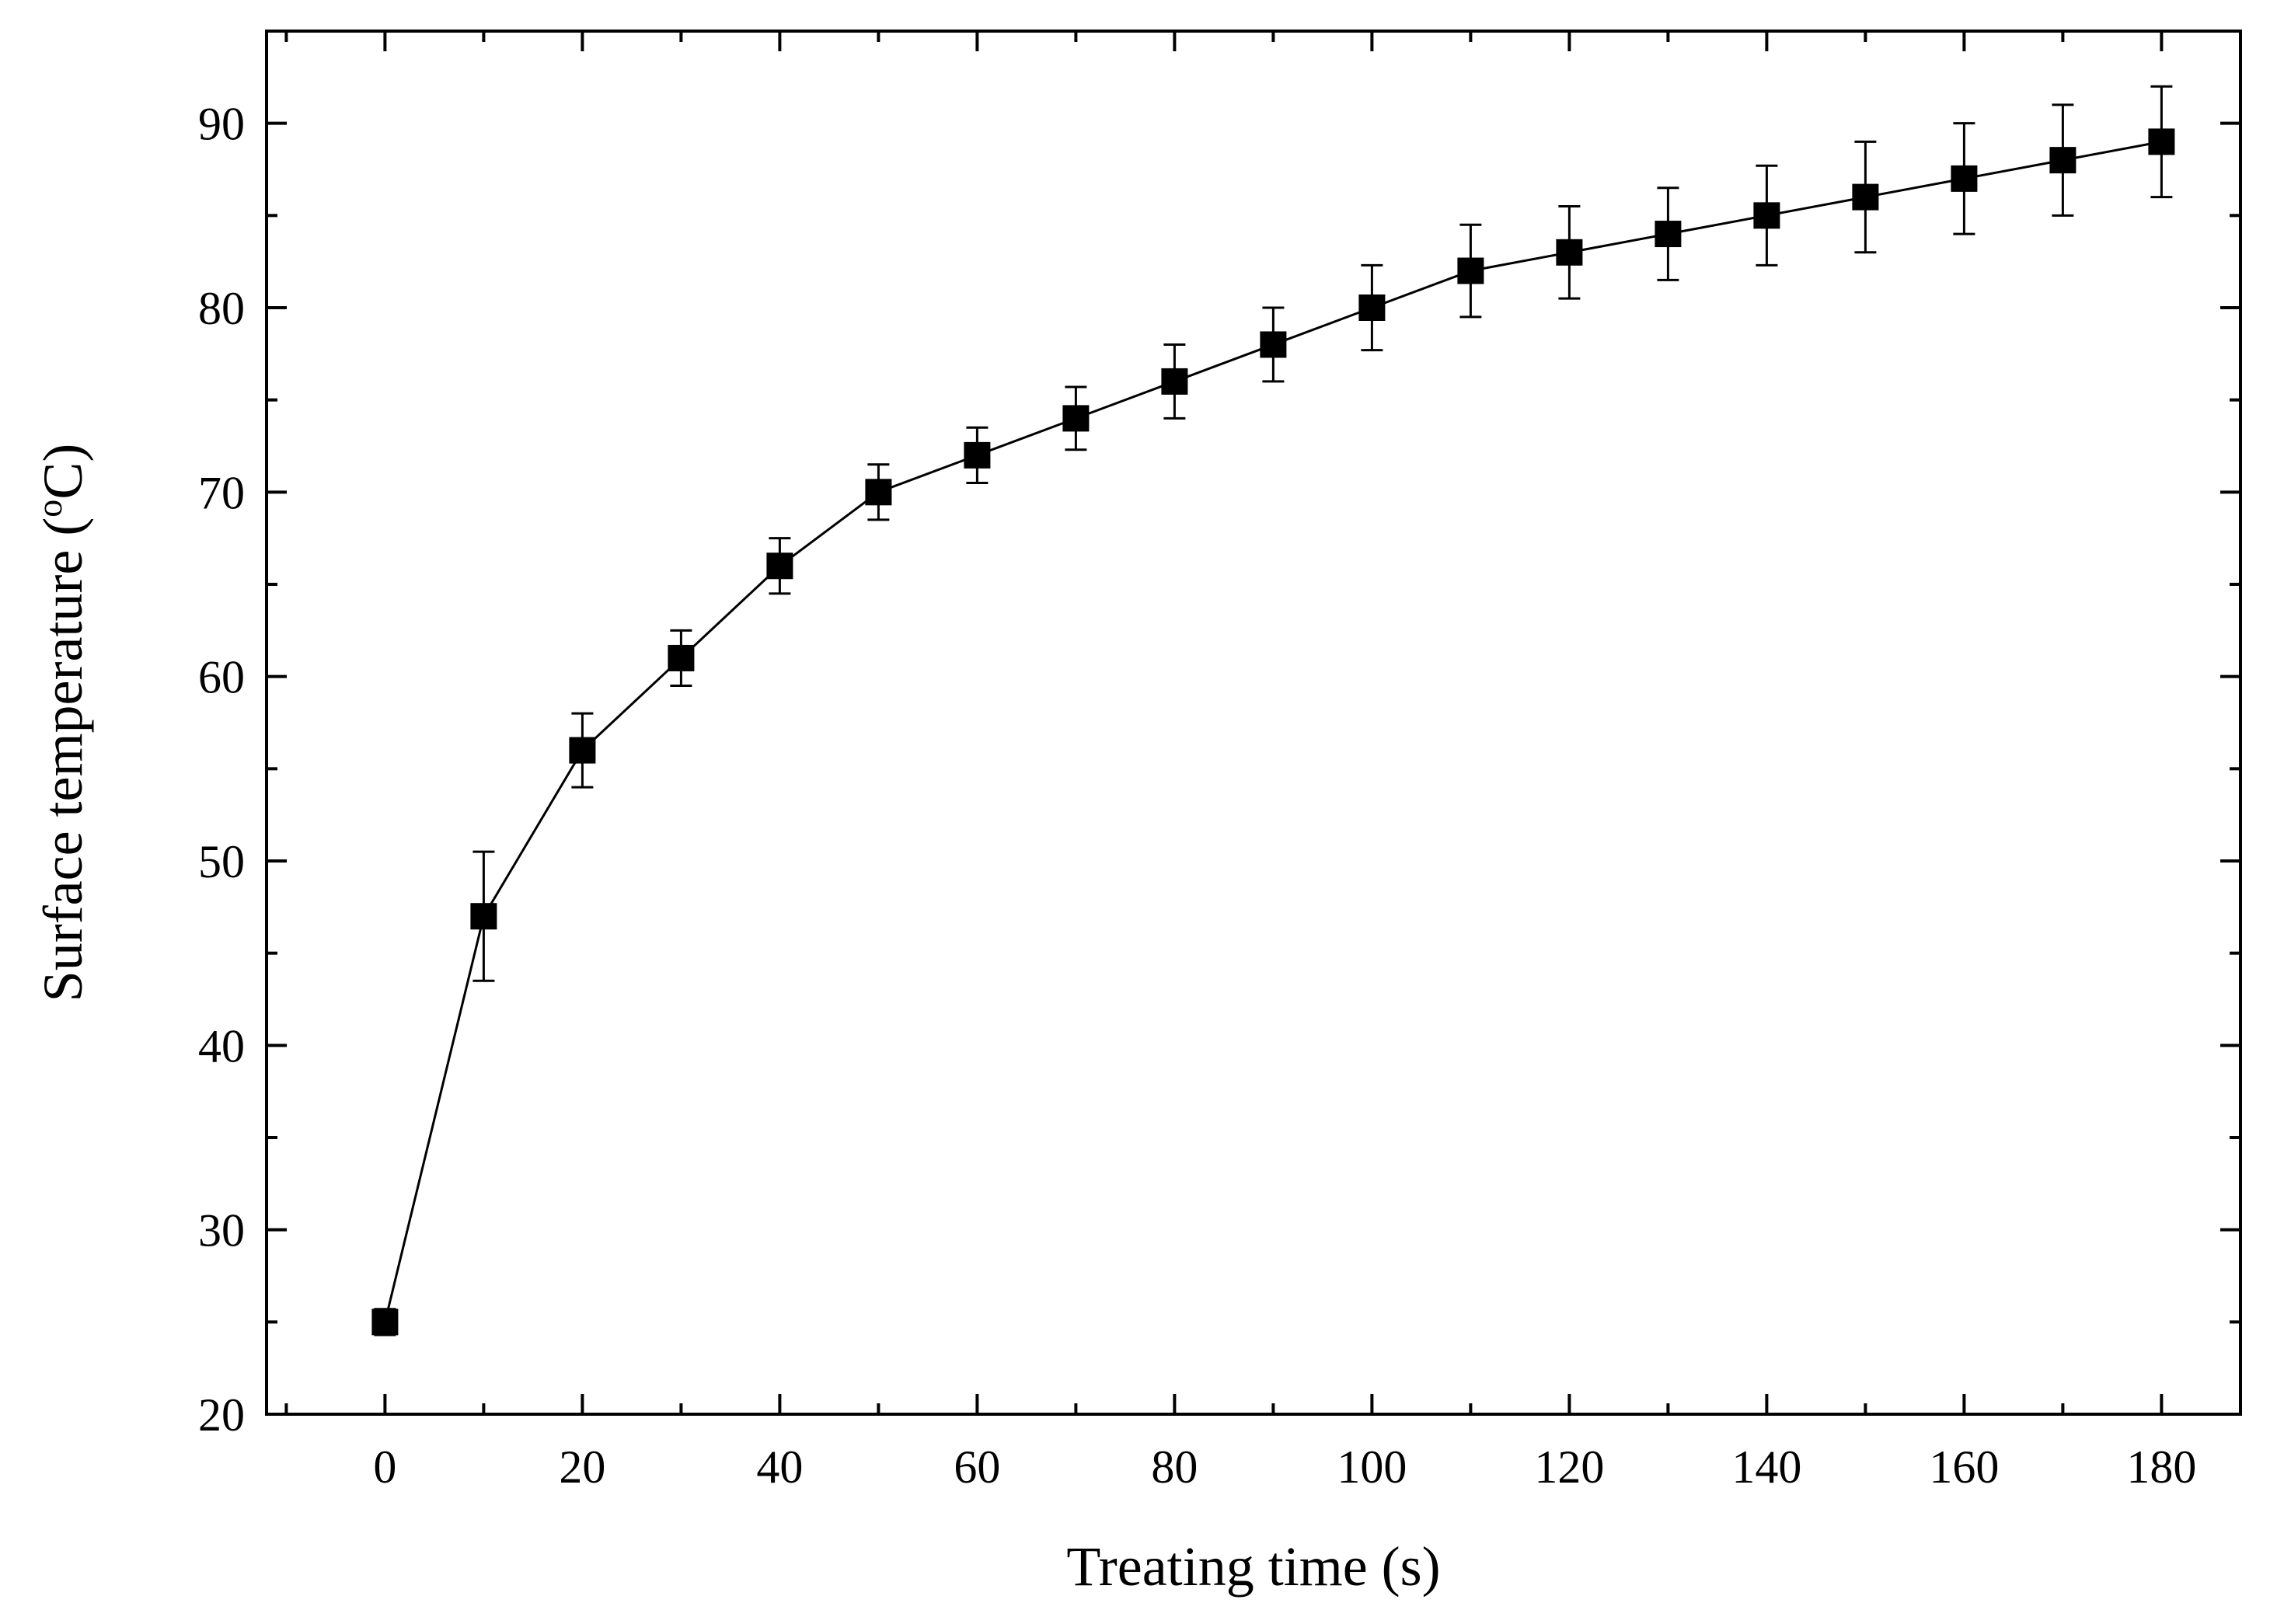  I want to click on y-tick-label: 30, so click(221, 1230).